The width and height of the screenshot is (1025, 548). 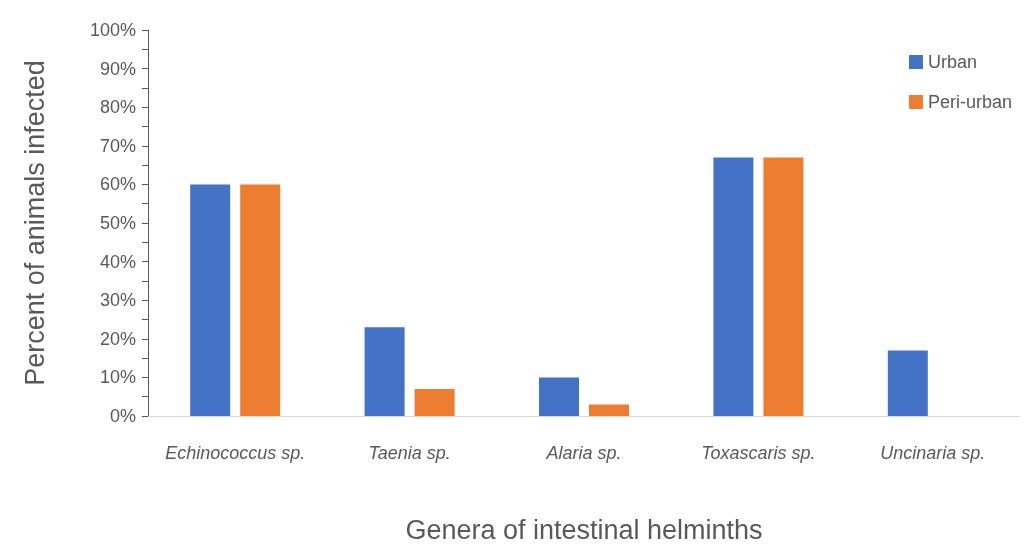 What do you see at coordinates (117, 184) in the screenshot?
I see `y-tick-label: 60%` at bounding box center [117, 184].